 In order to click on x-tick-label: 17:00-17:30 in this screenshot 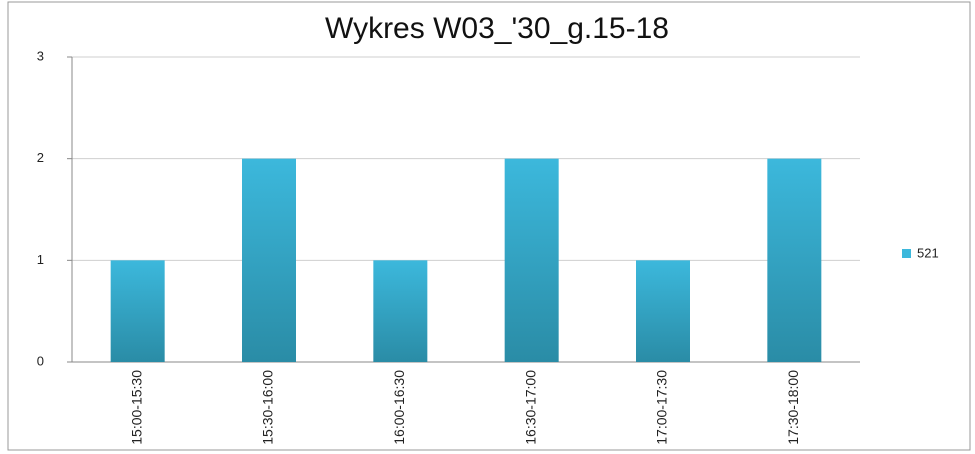, I will do `click(662, 407)`.